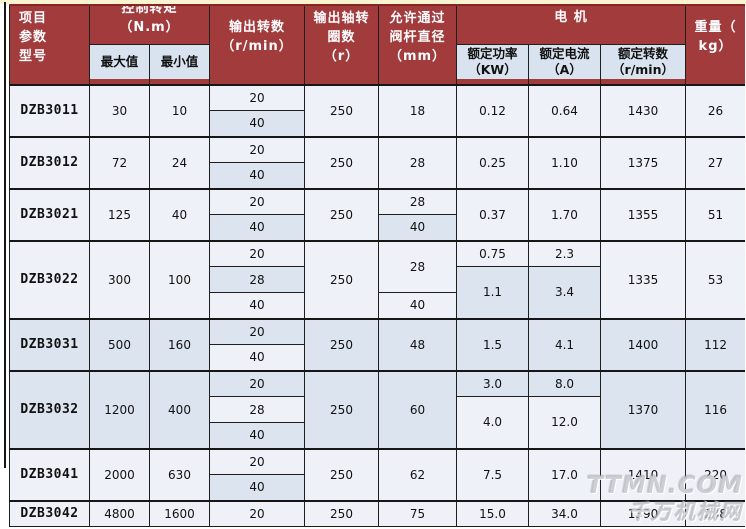  What do you see at coordinates (119, 409) in the screenshot?
I see `cell-torque-max: 1200` at bounding box center [119, 409].